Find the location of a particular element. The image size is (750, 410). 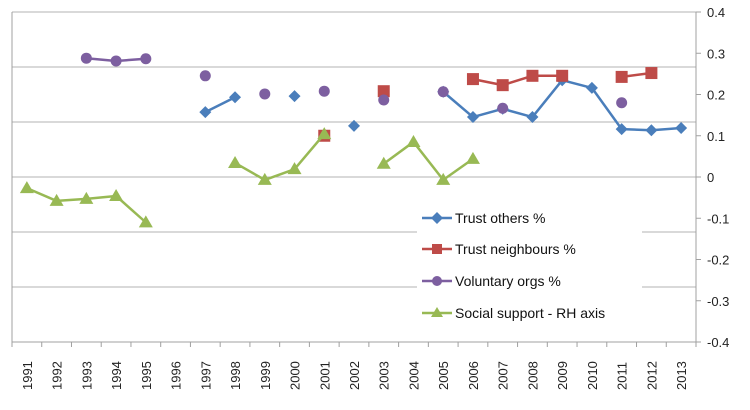

y-tick-label: -0.3 is located at coordinates (718, 301).